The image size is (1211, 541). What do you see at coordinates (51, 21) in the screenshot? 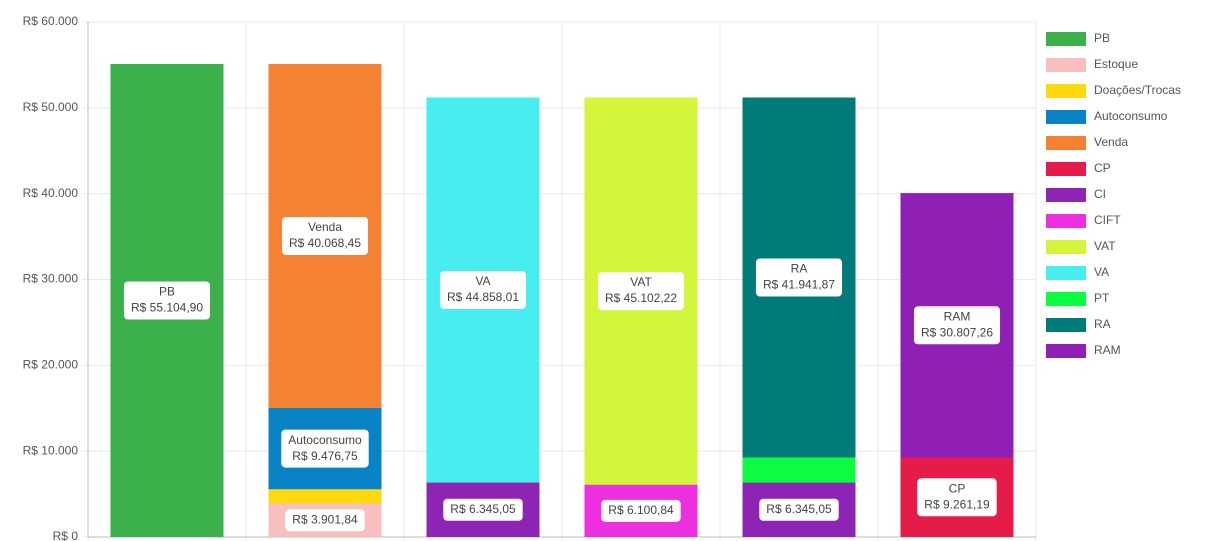
I see `y-tick-label: R$ 60.000` at bounding box center [51, 21].